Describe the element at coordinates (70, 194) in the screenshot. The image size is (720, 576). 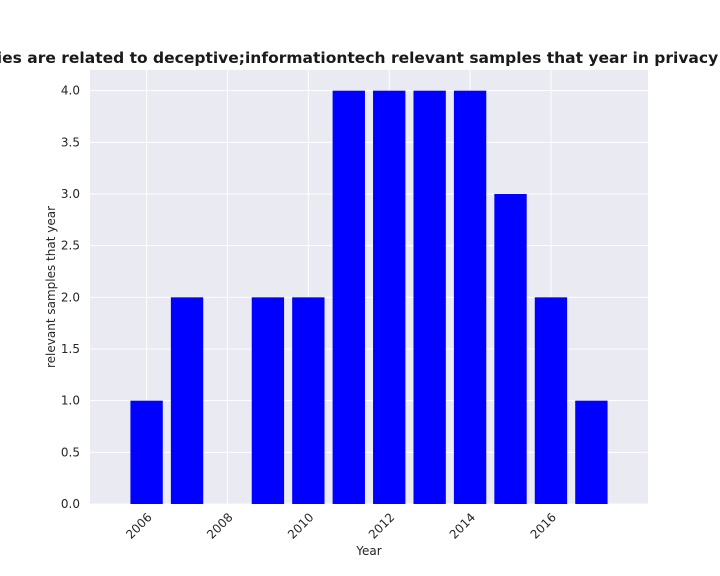
I see `y-tick-label: 3.0` at that location.